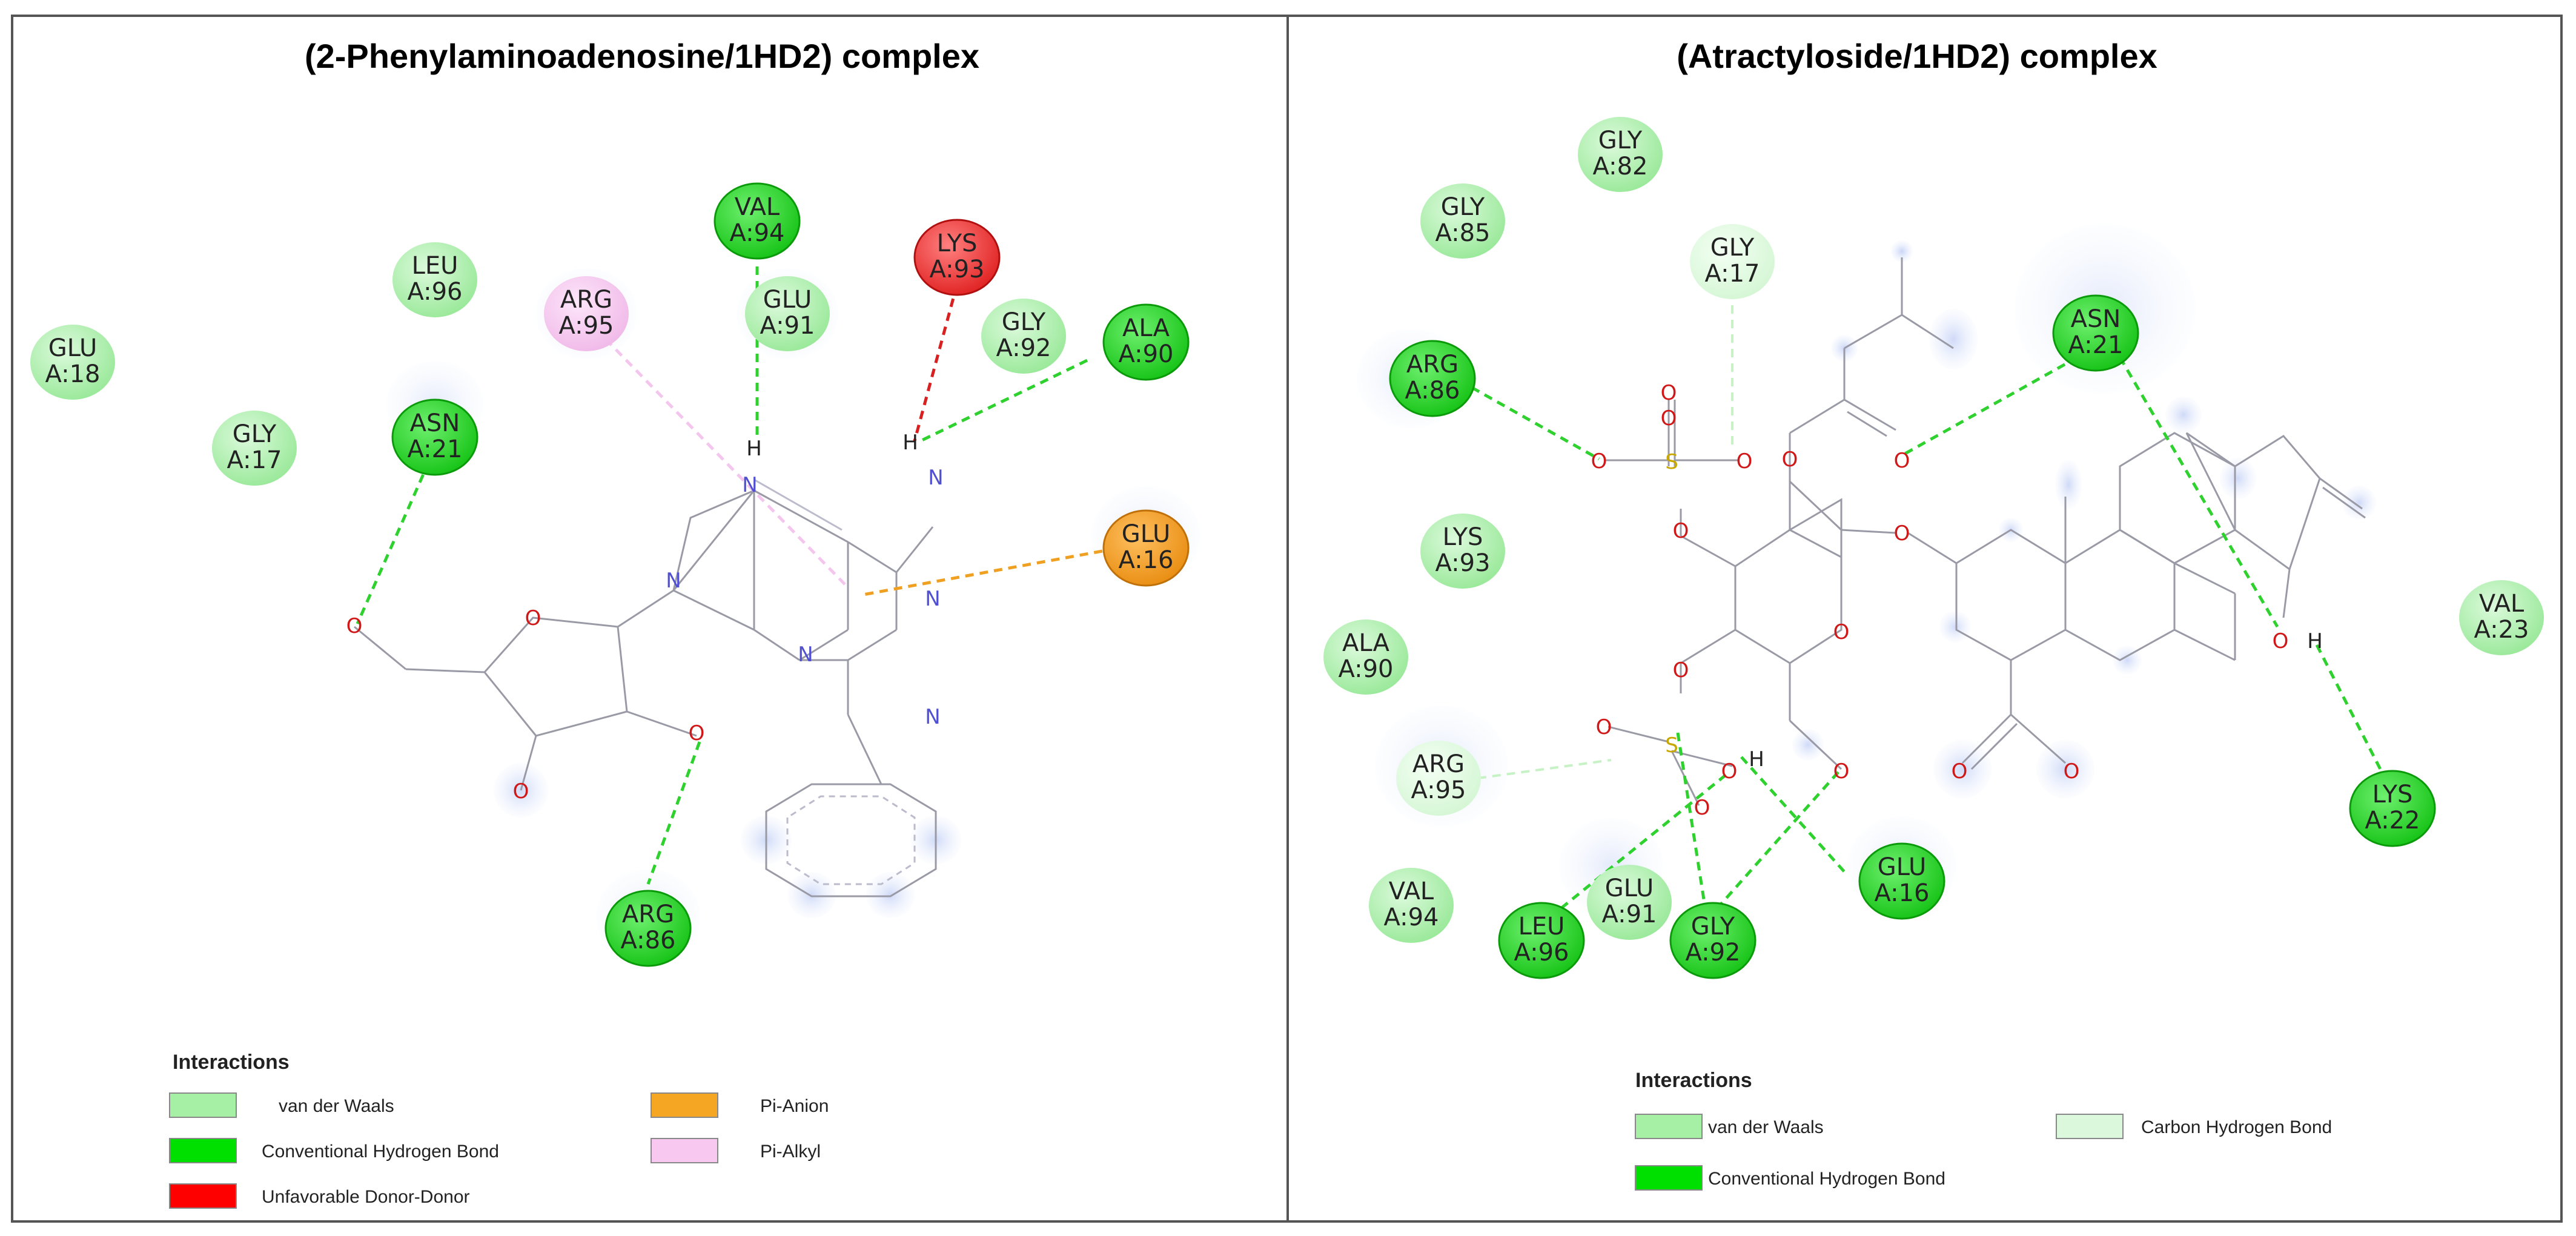  Describe the element at coordinates (434, 292) in the screenshot. I see `residue-id: A:96` at that location.